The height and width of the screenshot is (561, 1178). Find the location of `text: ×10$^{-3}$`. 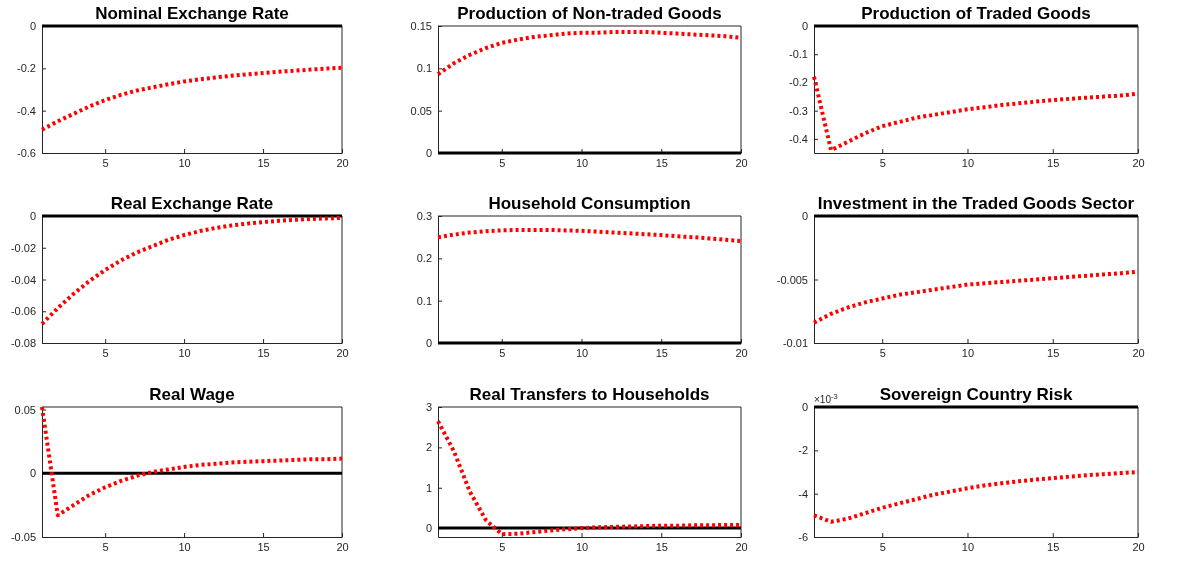

text: ×10$^{-3}$ is located at coordinates (826, 398).